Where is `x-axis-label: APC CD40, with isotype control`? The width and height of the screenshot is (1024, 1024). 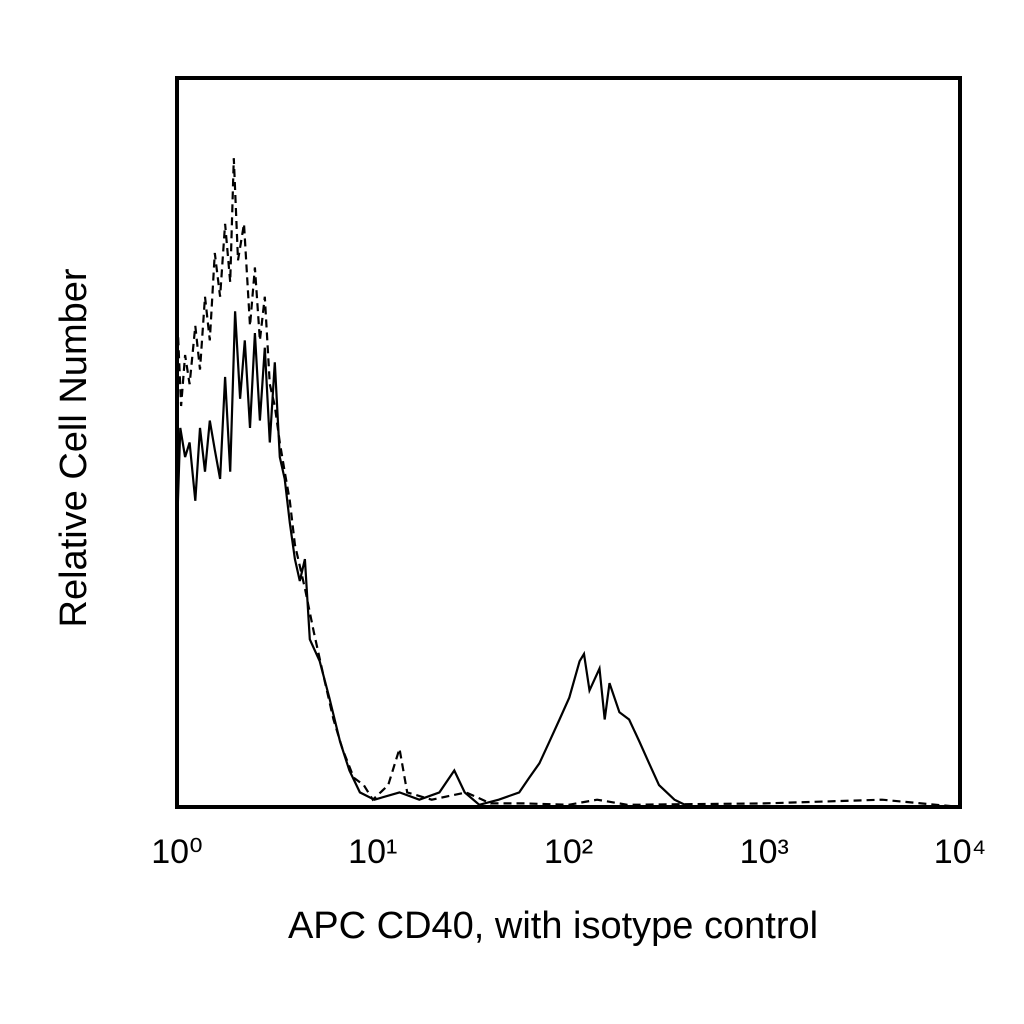
x-axis-label: APC CD40, with isotype control is located at coordinates (553, 926).